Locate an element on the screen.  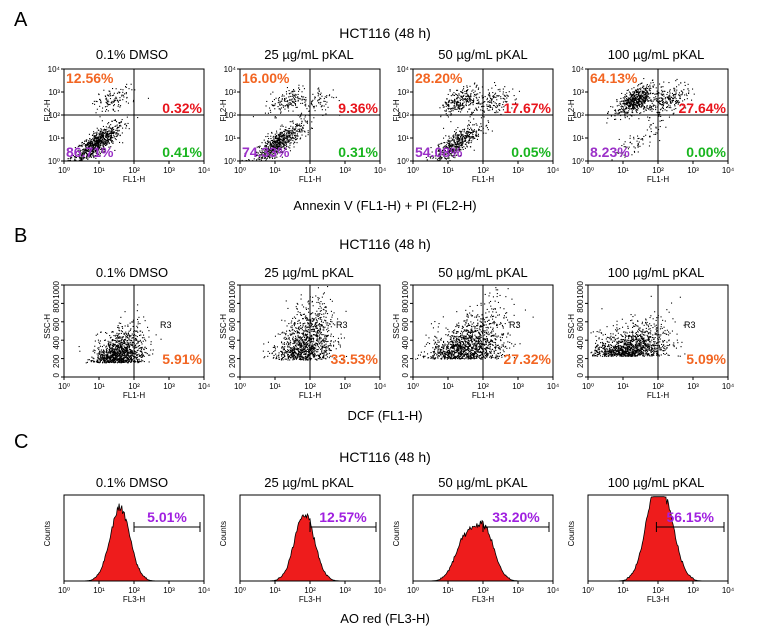
annexin-panel-3-dots is located at coordinates (470, 122).